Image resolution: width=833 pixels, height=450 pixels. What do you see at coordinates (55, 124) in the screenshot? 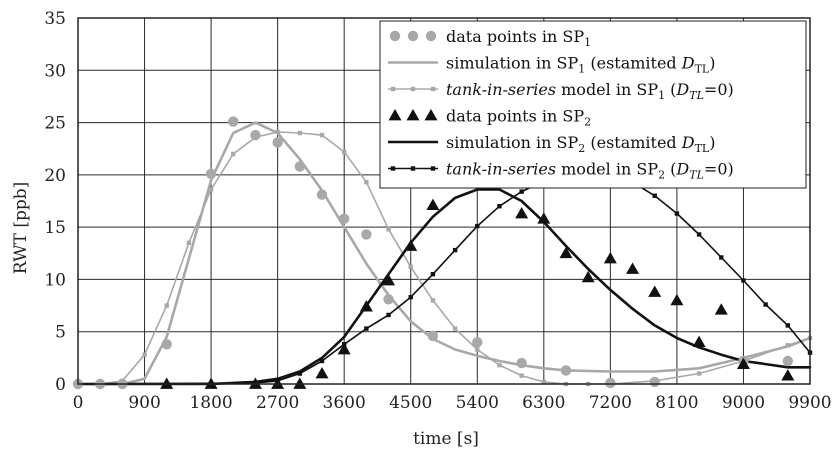
I see `y-tick-label: 25` at bounding box center [55, 124].